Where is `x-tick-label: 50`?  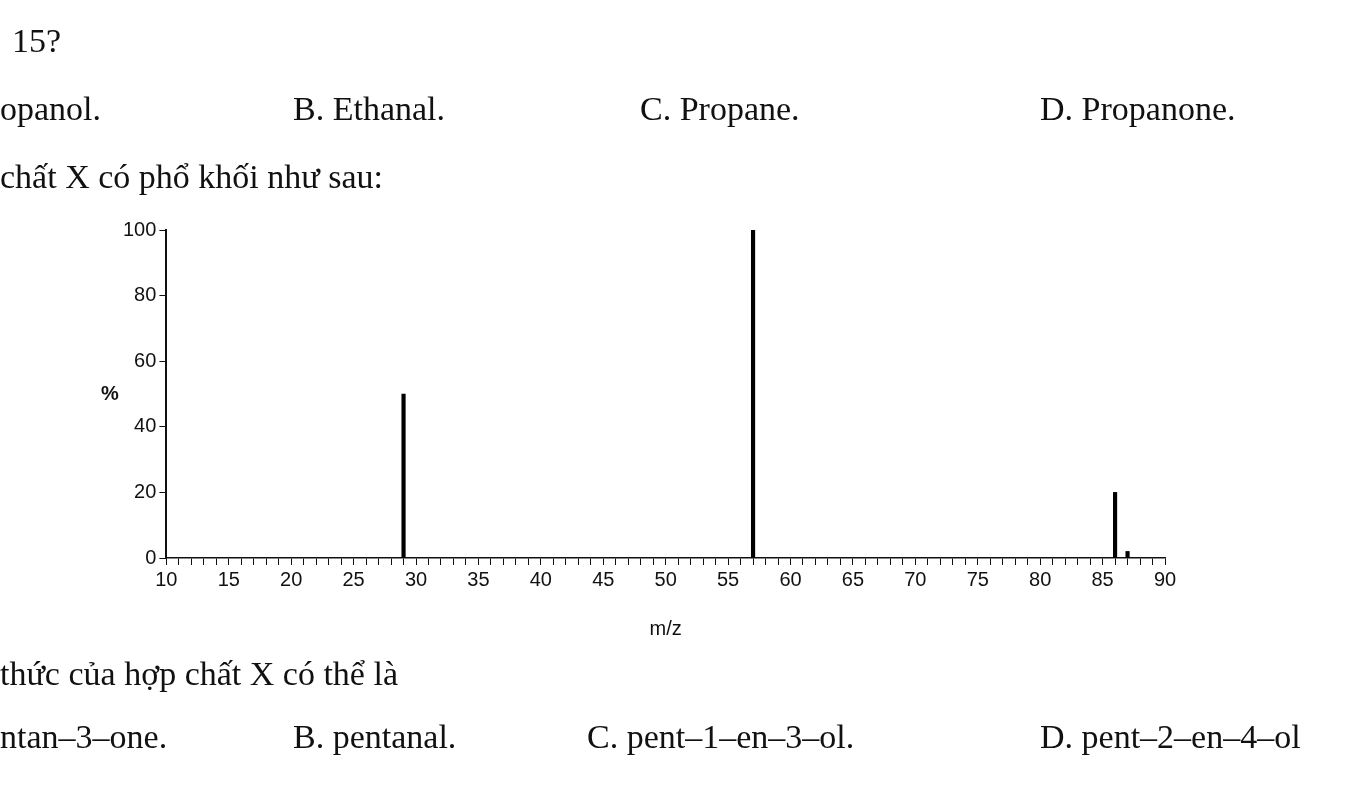 x-tick-label: 50 is located at coordinates (665, 578).